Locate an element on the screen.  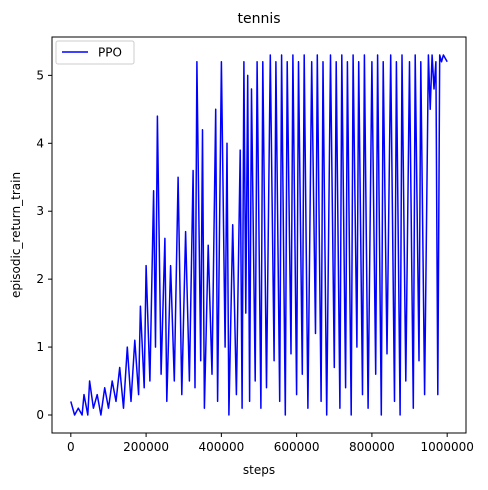
x-tick-label: 800000 is located at coordinates (372, 447).